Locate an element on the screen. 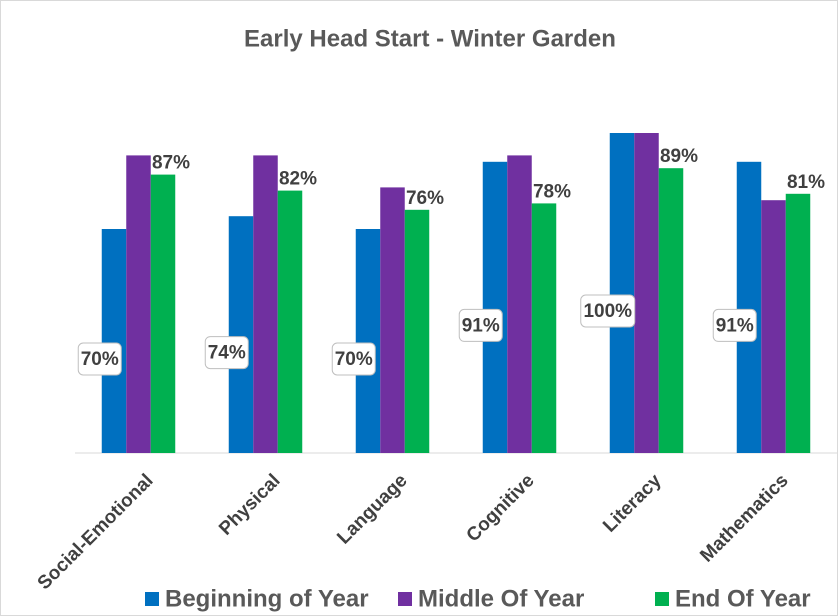 The width and height of the screenshot is (838, 616). legend-label: End Of Year is located at coordinates (743, 598).